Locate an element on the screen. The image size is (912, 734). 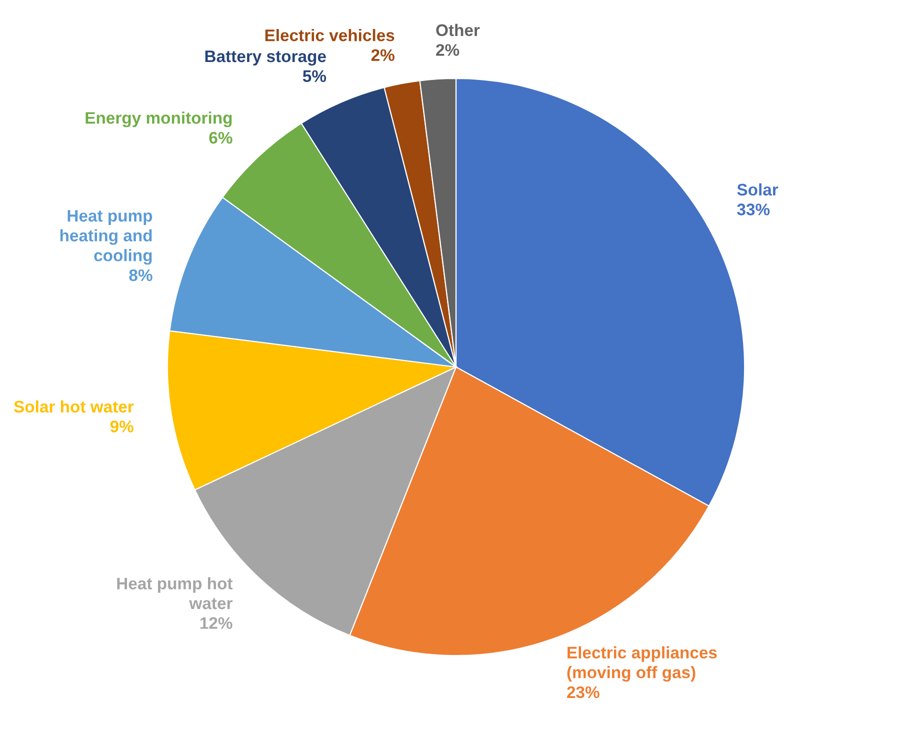
slice-label: Electric appliances (moving off gas) is located at coordinates (642, 664).